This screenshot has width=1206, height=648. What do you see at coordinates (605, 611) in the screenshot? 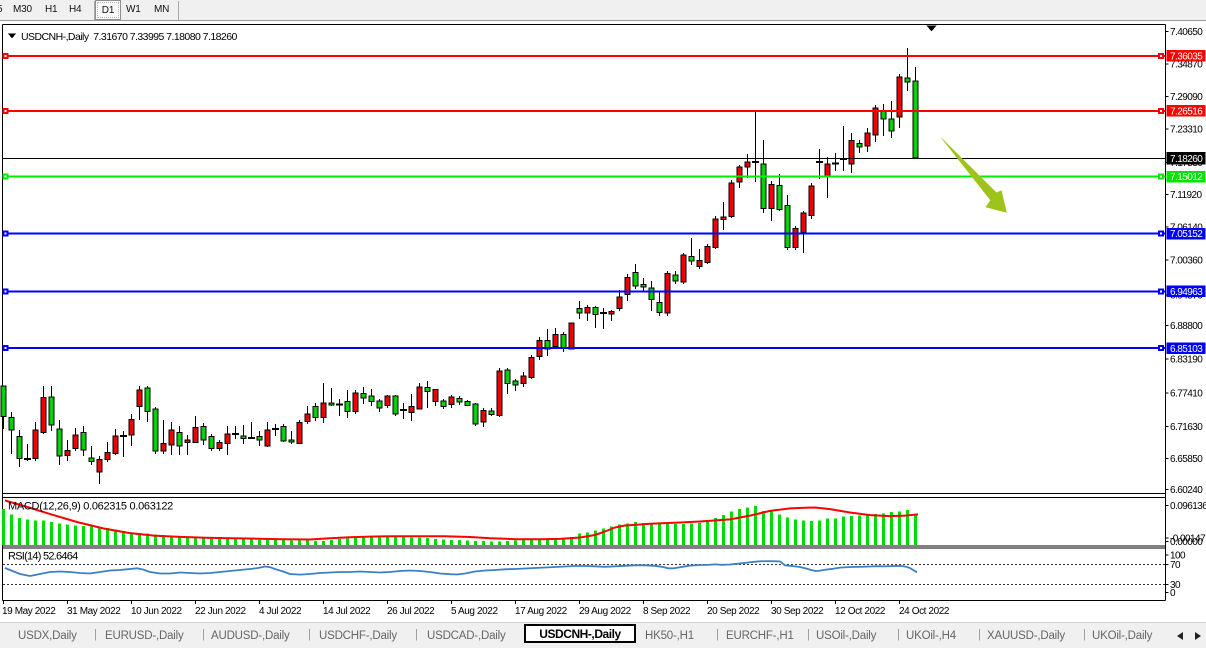
I see `svg-text: 29 Aug 2022` at bounding box center [605, 611].